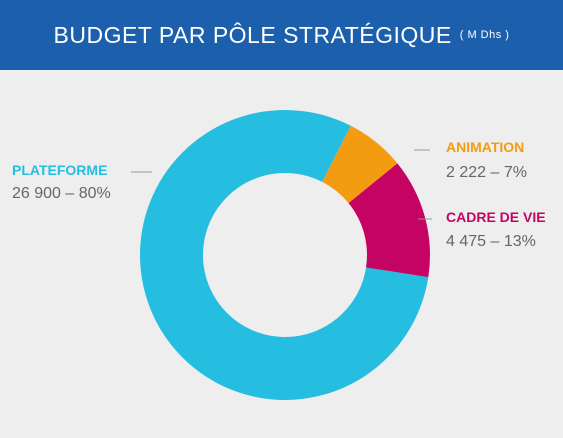 This screenshot has width=563, height=438. Describe the element at coordinates (61, 193) in the screenshot. I see `label-value-plateforme: 26 900 – 80%` at that location.